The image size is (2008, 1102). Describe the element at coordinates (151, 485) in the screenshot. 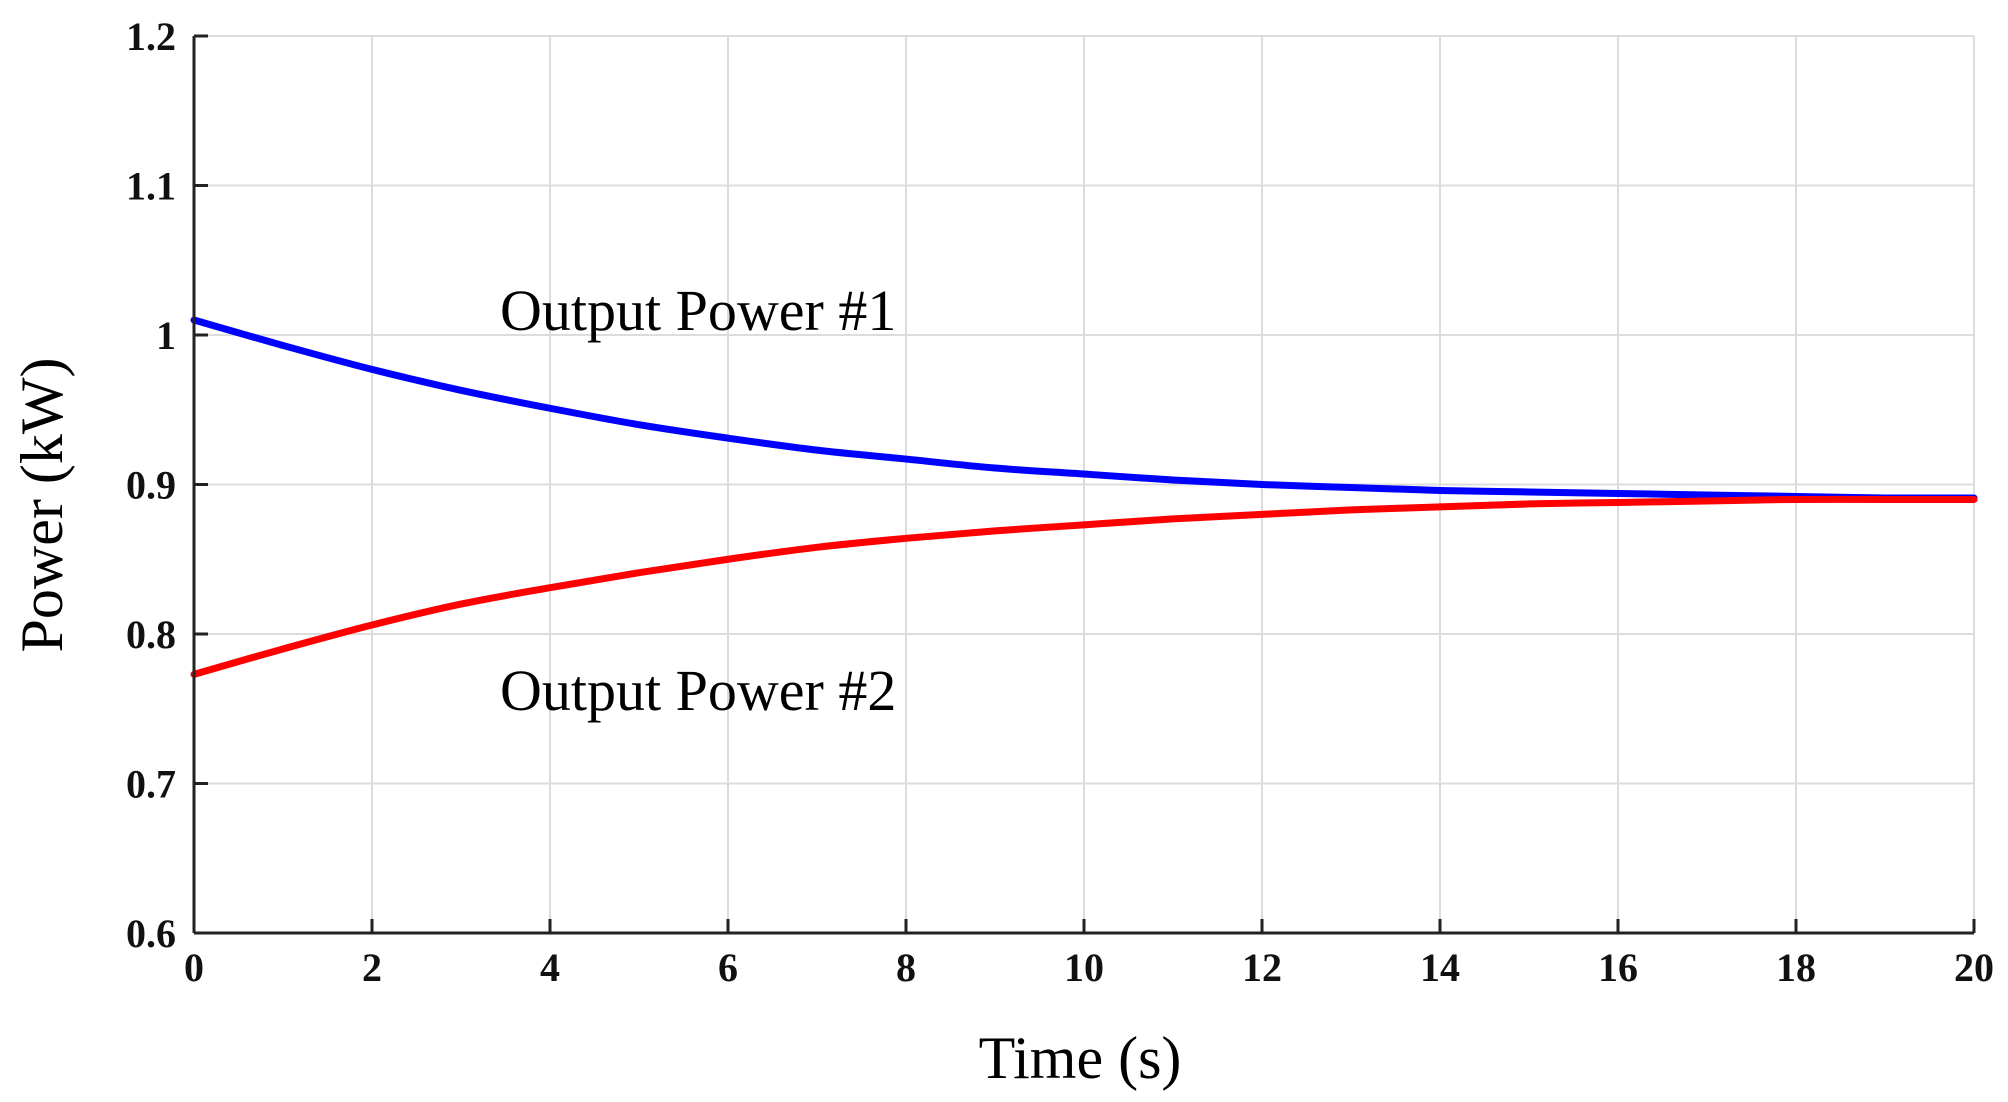

I see `y-tick-label: 0.9` at that location.